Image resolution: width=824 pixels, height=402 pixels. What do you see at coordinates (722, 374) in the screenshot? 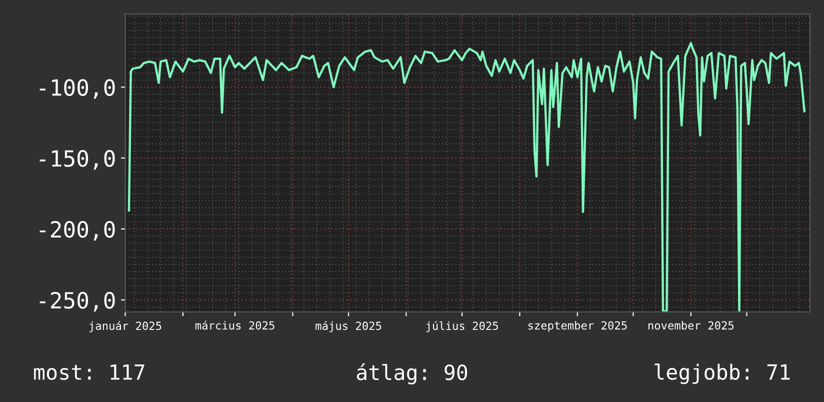
I see `text: legjobb: 71` at bounding box center [722, 374].